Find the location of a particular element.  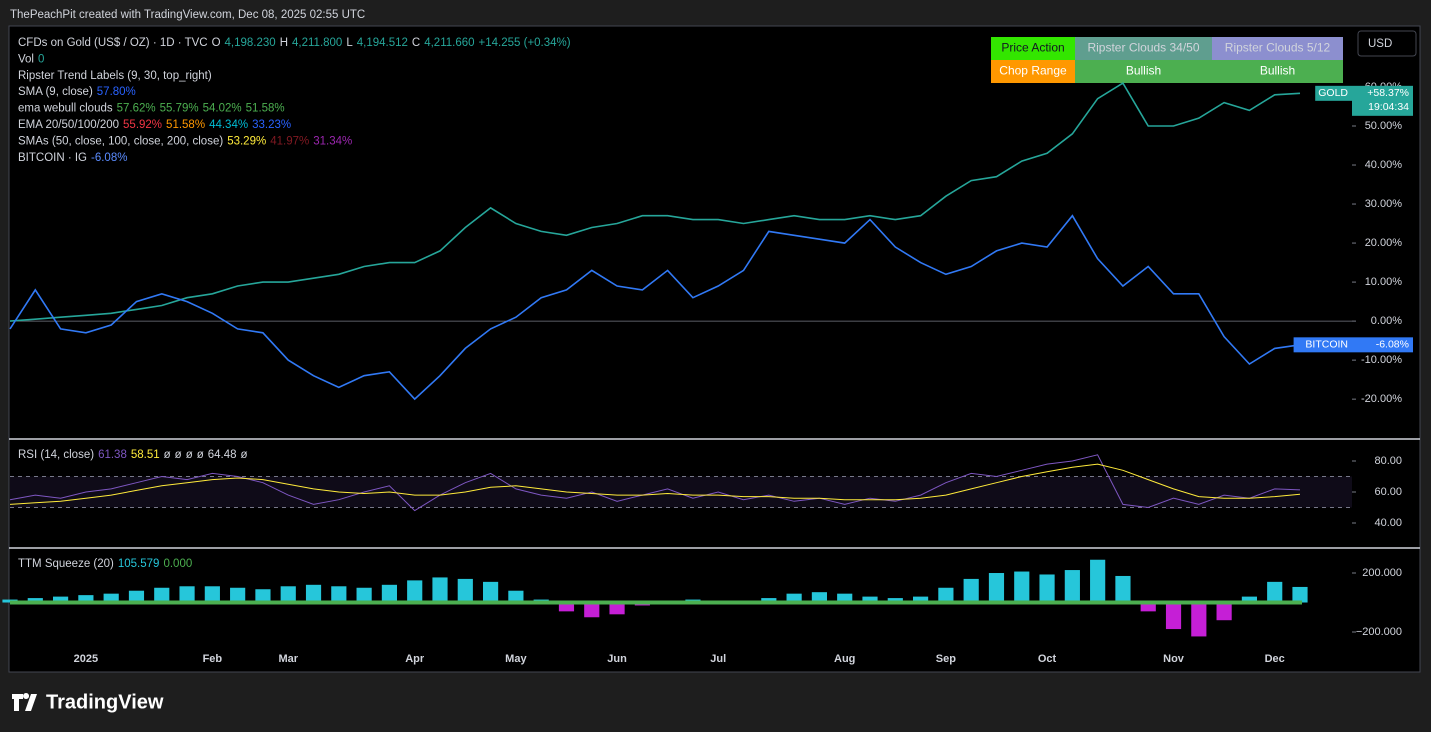

legend-text: 33.23% is located at coordinates (271, 125).